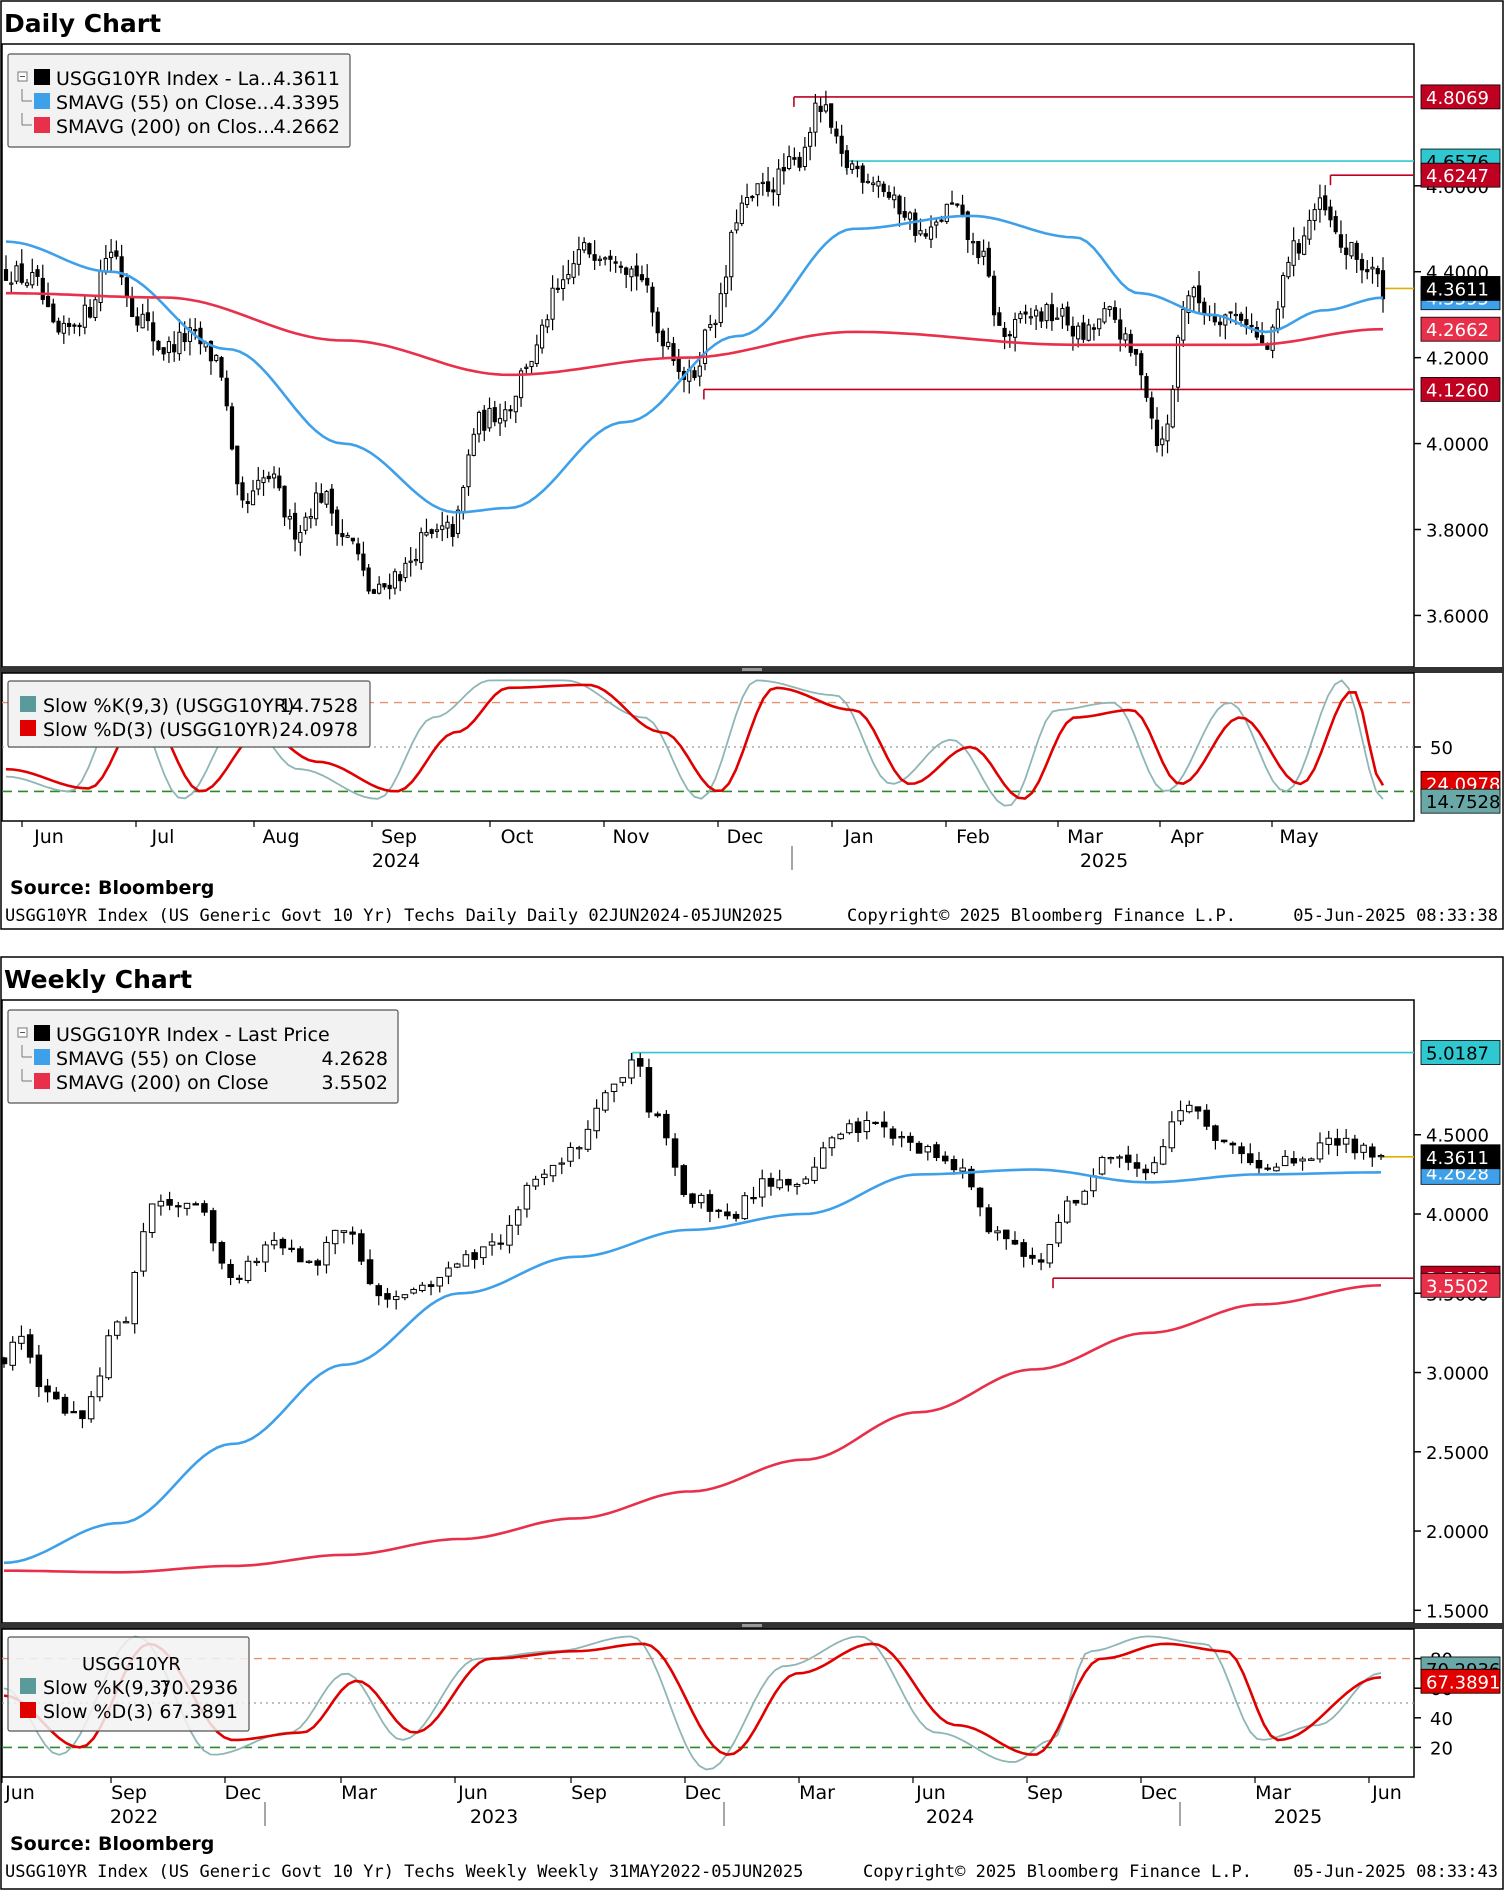 The image size is (1504, 1897). What do you see at coordinates (1460, 175) in the screenshot?
I see `value-tag` at bounding box center [1460, 175].